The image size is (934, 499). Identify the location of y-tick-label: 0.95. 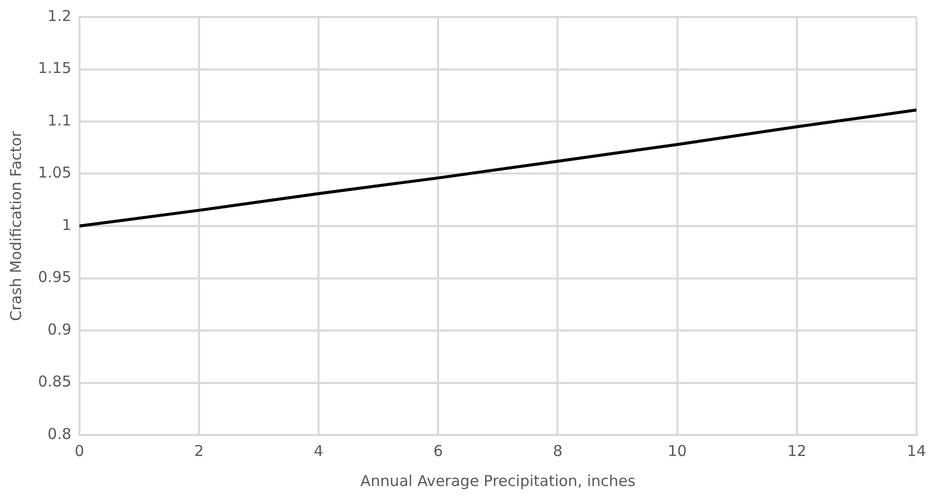
(55, 277).